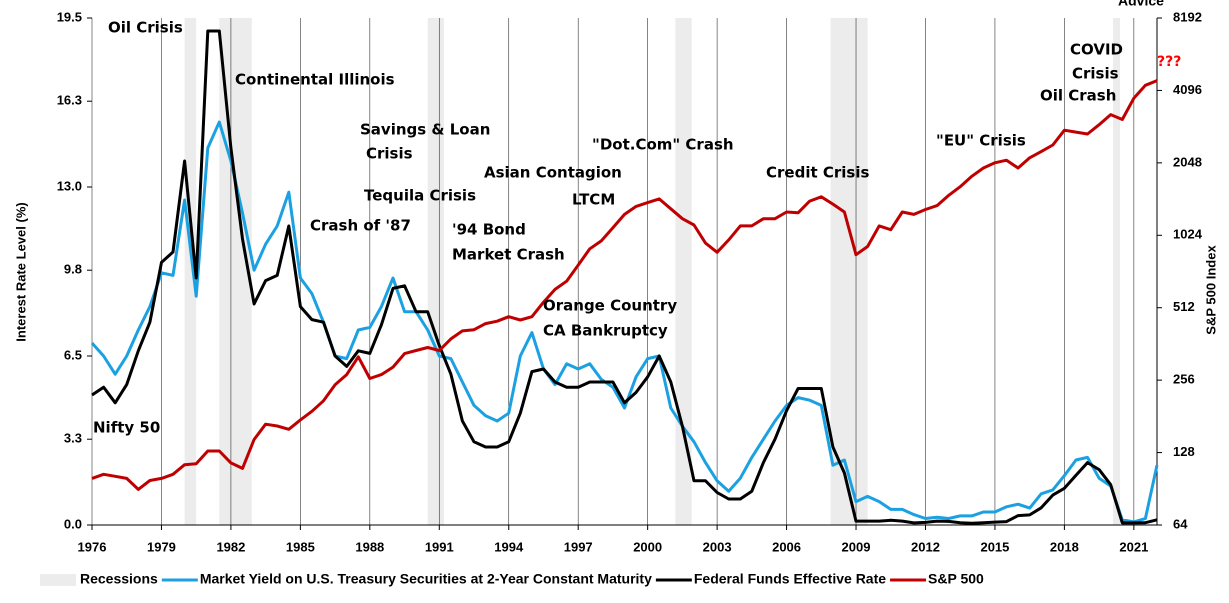 This screenshot has width=1229, height=603. I want to click on x-tick-label: 2021, so click(1133, 546).